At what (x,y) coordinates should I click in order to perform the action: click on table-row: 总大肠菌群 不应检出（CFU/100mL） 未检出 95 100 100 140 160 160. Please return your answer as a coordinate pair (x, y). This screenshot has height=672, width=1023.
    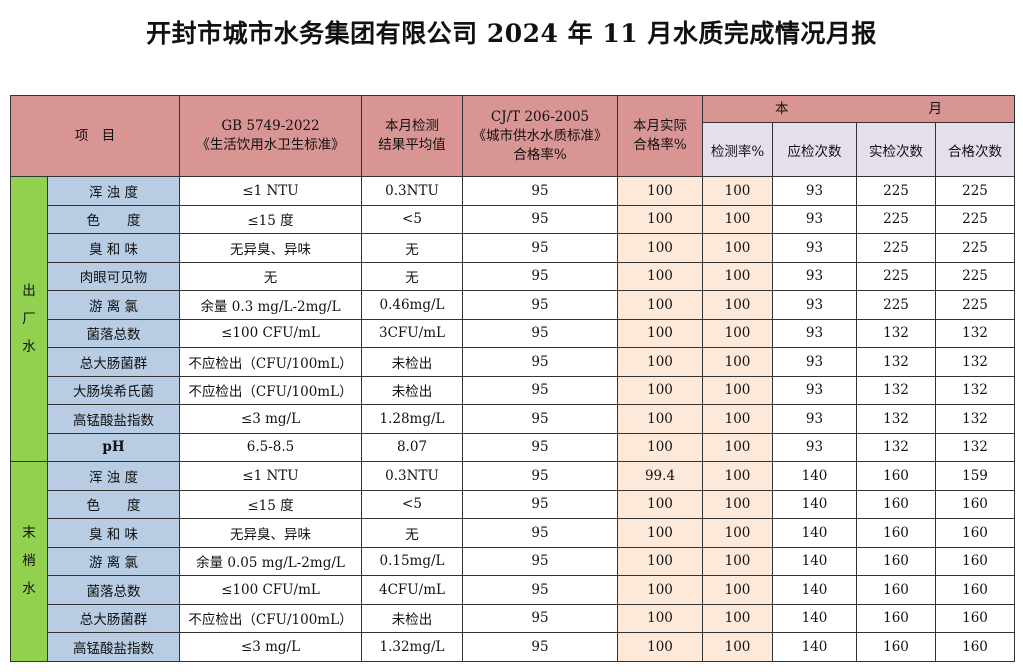
    Looking at the image, I should click on (513, 618).